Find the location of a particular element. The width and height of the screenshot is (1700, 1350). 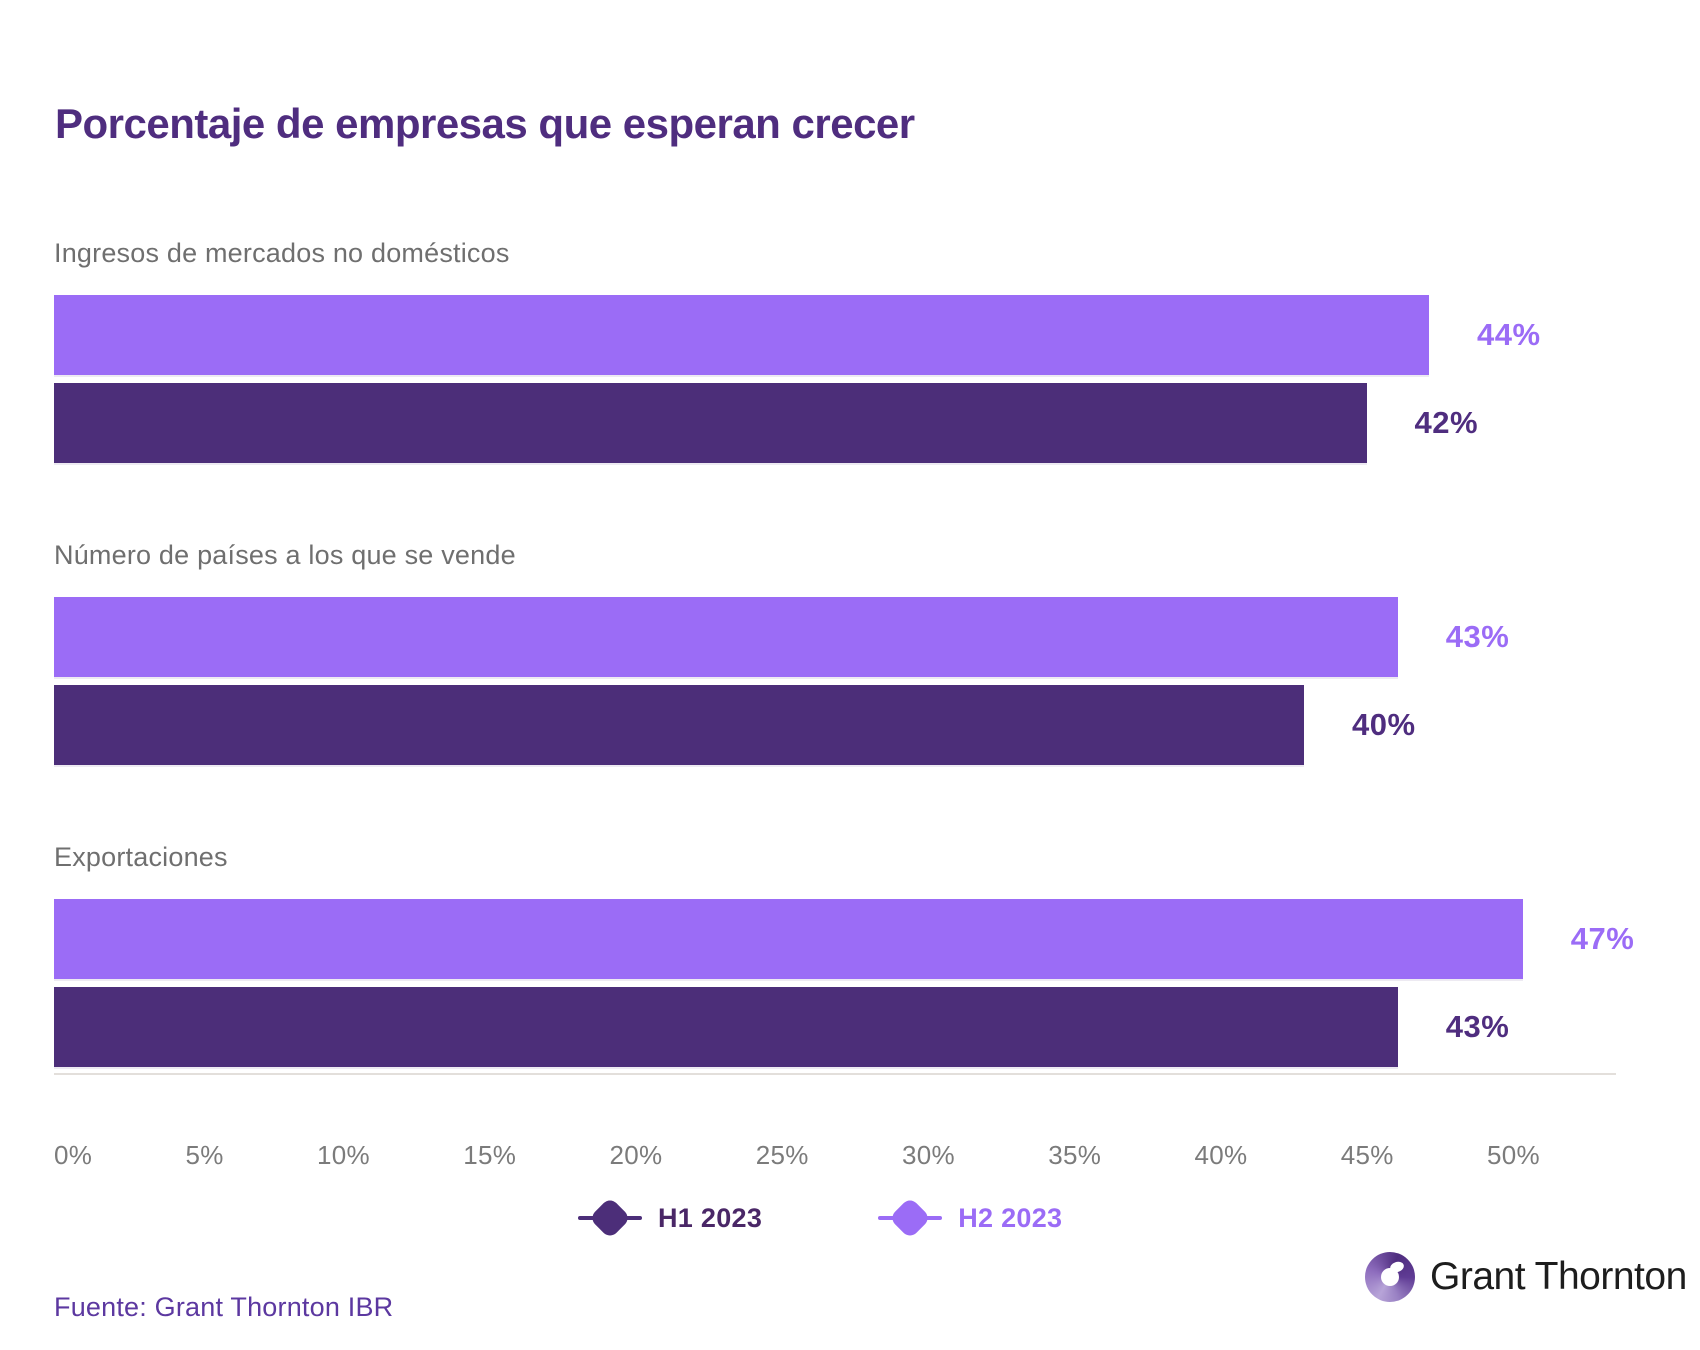

legend-label-h2: H2 2023 is located at coordinates (1010, 1217).